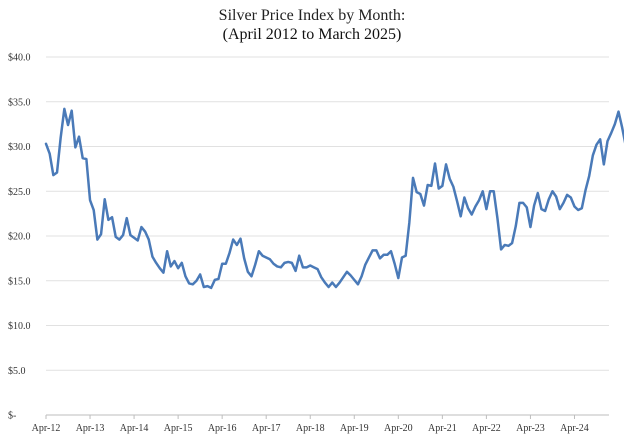  Describe the element at coordinates (530, 428) in the screenshot. I see `x-tick-label: Apr-23` at that location.